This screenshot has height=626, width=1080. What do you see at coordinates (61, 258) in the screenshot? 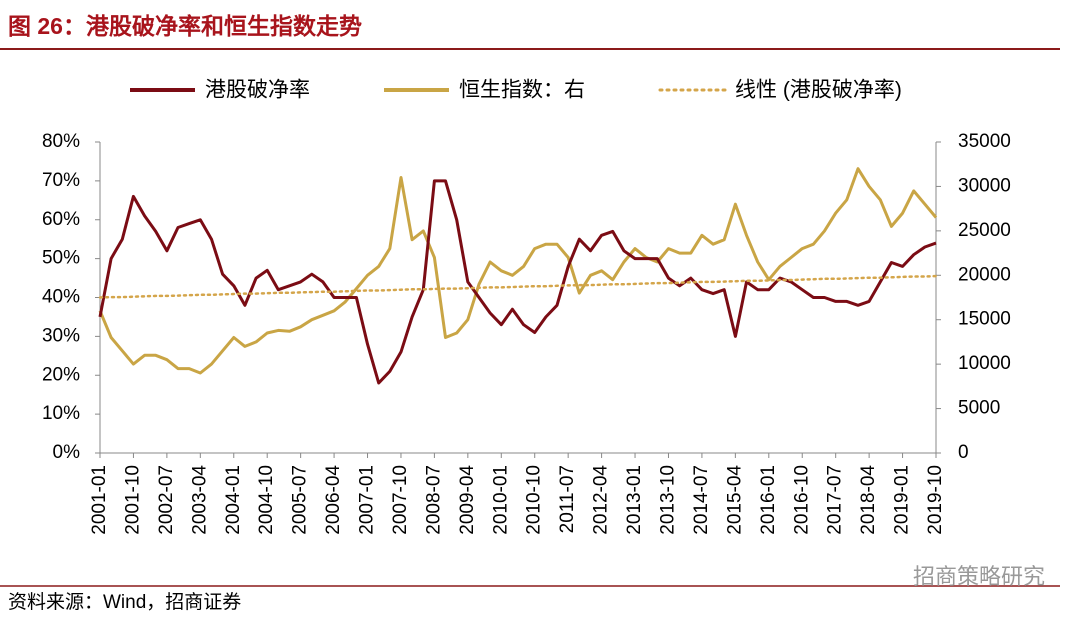
I see `y-tick-label: 50%` at bounding box center [61, 258].